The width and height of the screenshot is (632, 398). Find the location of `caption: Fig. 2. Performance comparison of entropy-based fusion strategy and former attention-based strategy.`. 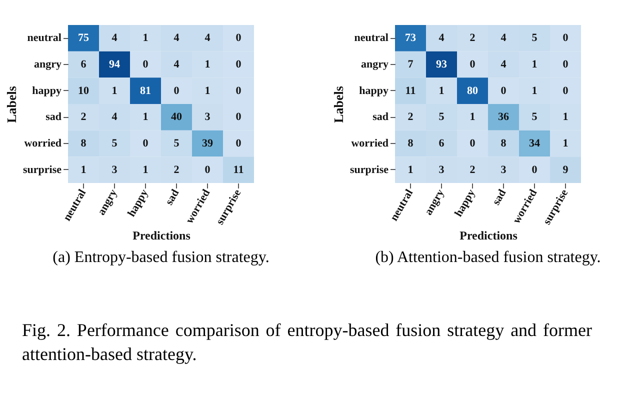

caption: Fig. 2. Performance comparison of entropy-based fusion strategy and former attention-based strategy. is located at coordinates (307, 342).